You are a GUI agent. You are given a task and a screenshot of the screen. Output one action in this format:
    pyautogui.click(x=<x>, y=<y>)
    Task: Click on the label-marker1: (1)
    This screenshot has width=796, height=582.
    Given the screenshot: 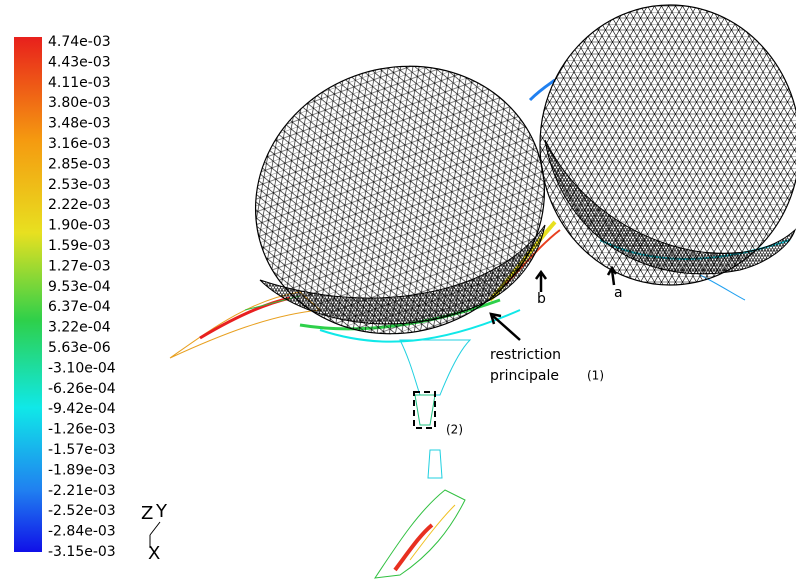 What is the action you would take?
    pyautogui.click(x=595, y=376)
    